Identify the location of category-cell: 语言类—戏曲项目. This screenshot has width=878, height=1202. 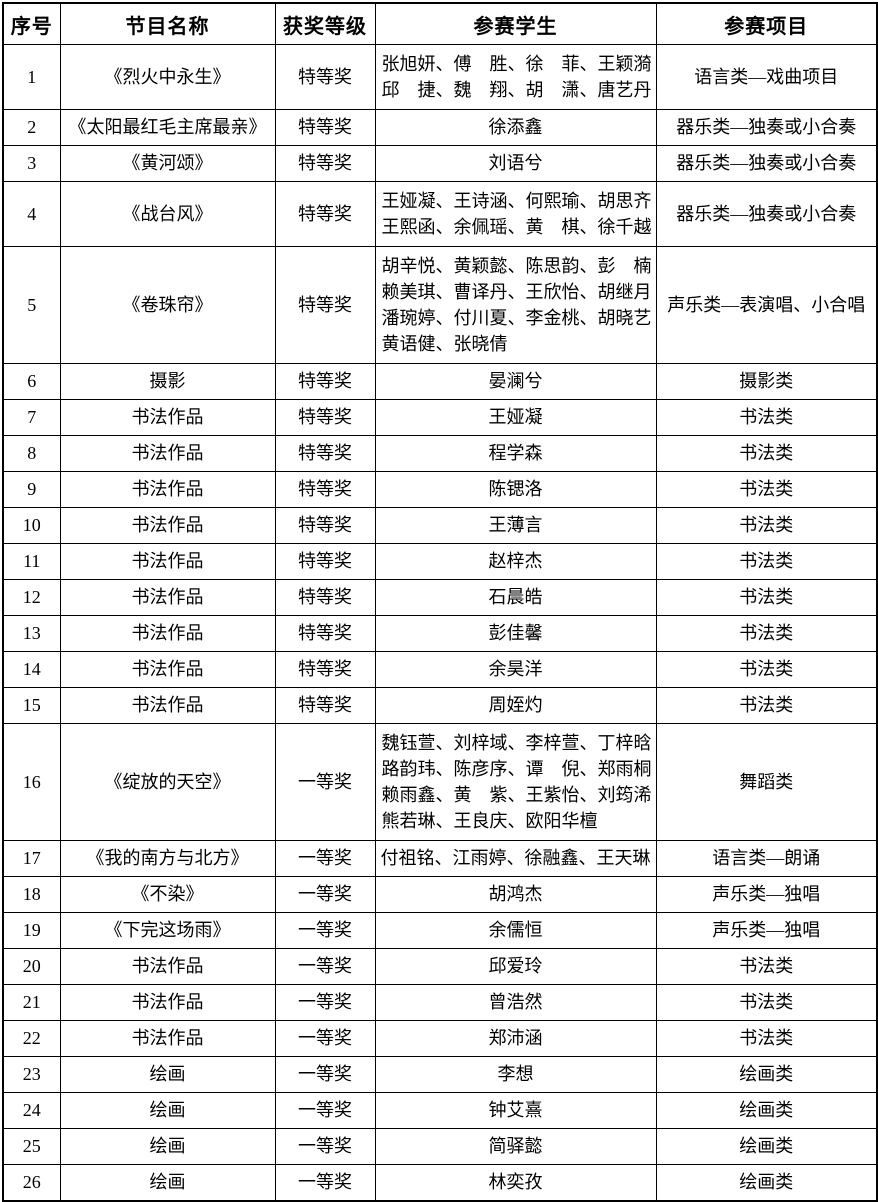
(766, 77).